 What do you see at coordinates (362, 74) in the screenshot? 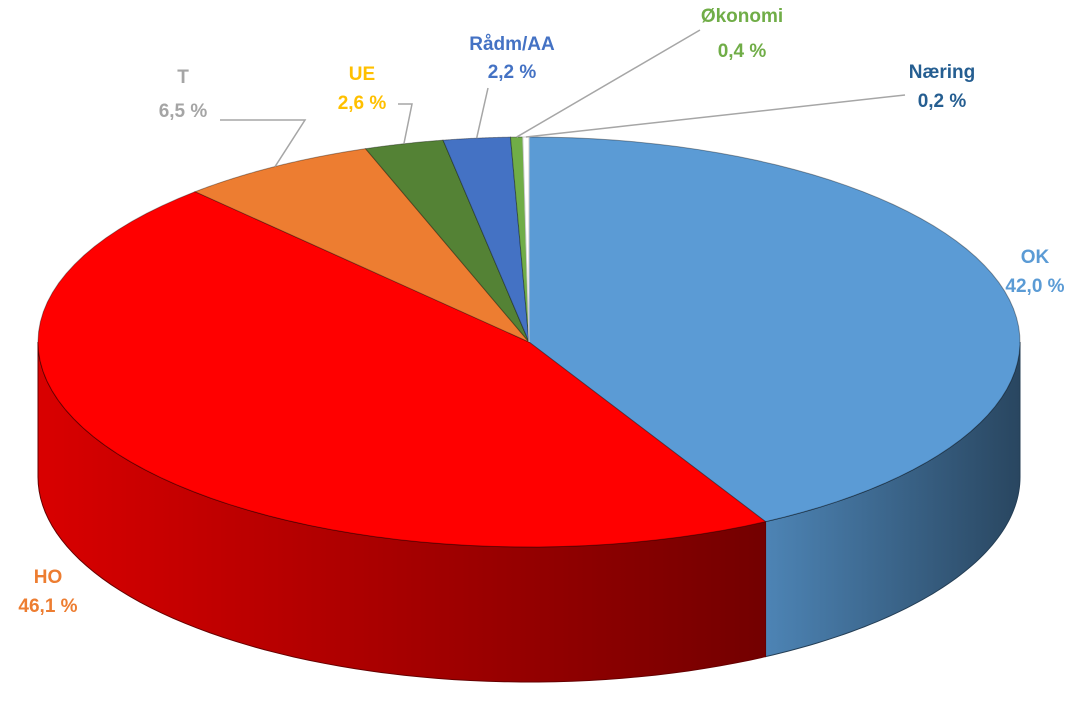
I see `data-label-name: UE` at bounding box center [362, 74].